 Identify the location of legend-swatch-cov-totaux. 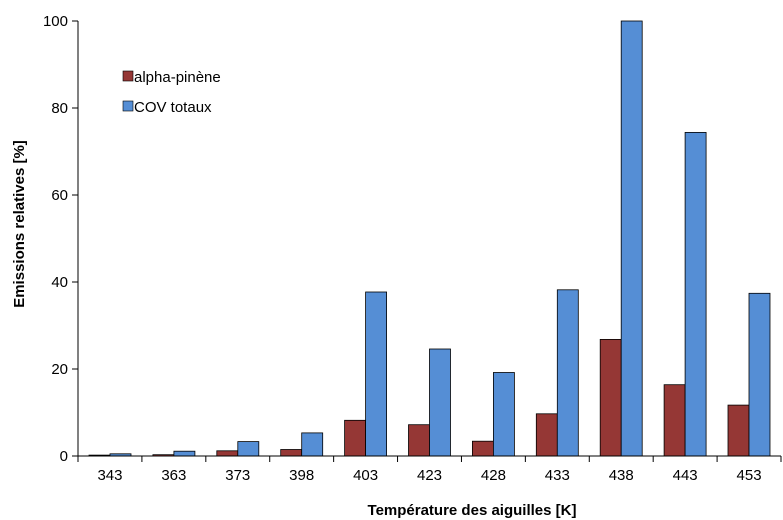
(128, 106).